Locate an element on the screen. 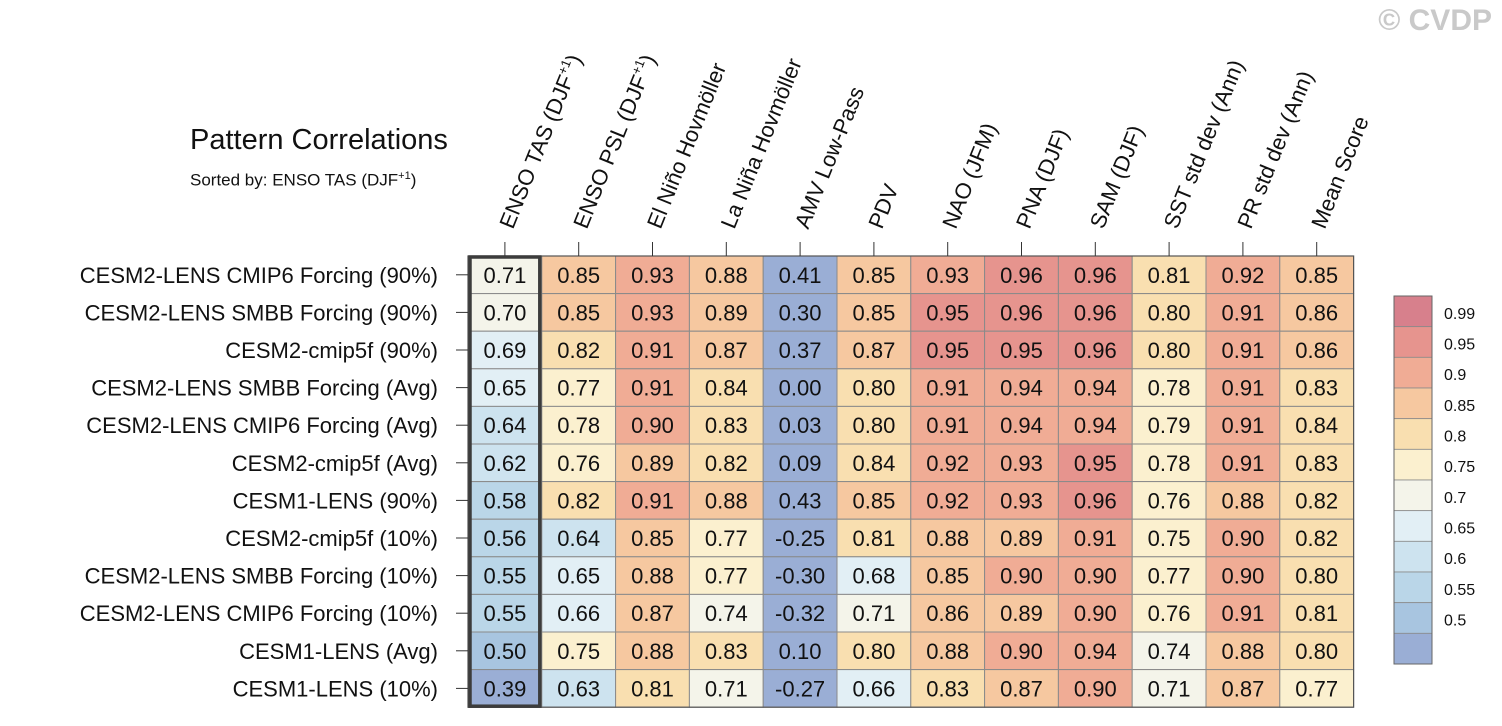  column-label: Mean Score is located at coordinates (1340, 172).